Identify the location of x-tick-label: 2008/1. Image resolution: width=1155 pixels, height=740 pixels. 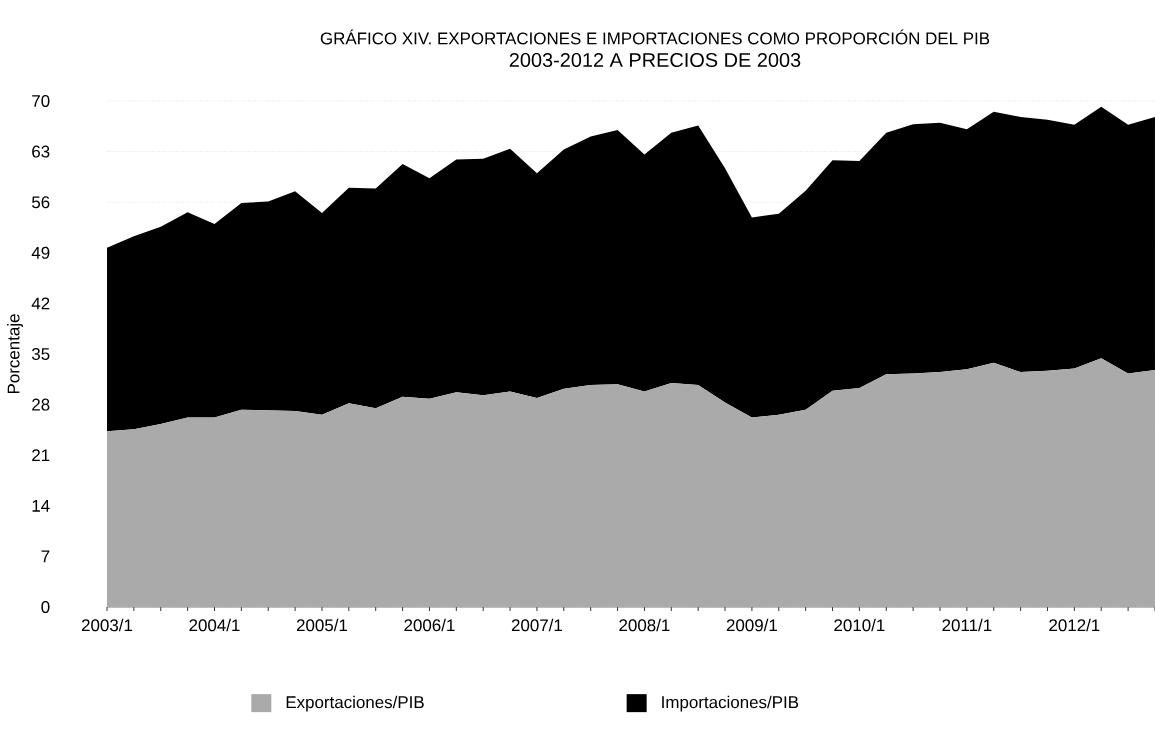
(644, 625).